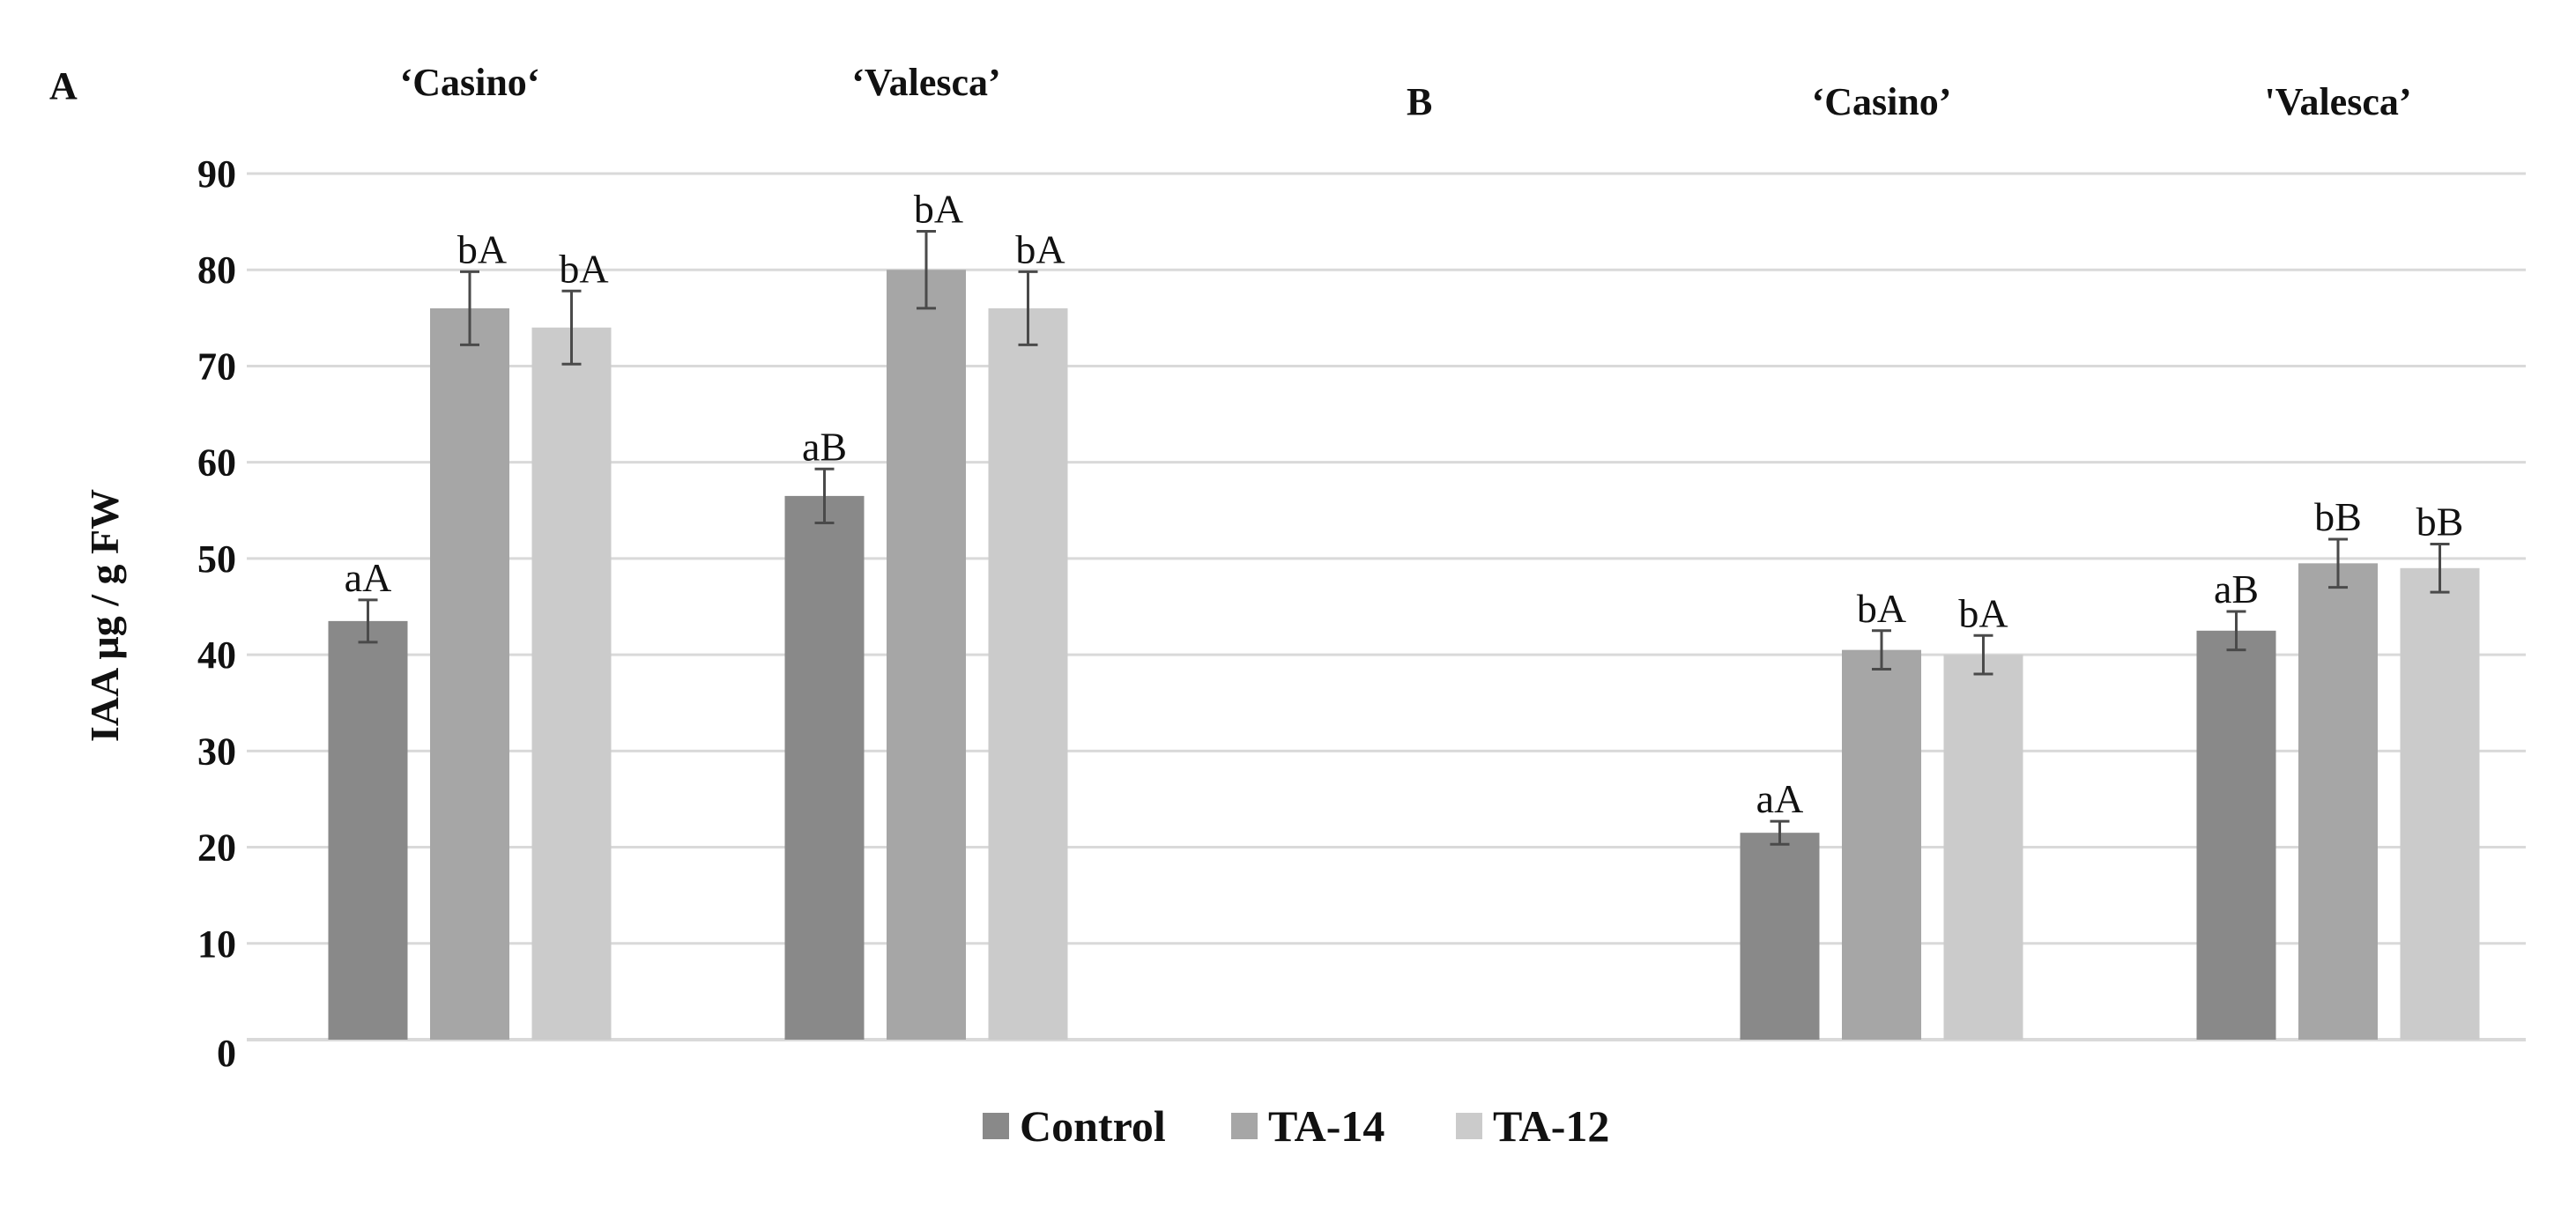 Image resolution: width=2576 pixels, height=1215 pixels. I want to click on y-axis: 0 10 20 30 40 50 60 70 80 90 IAA µg / g FW, so click(159, 614).